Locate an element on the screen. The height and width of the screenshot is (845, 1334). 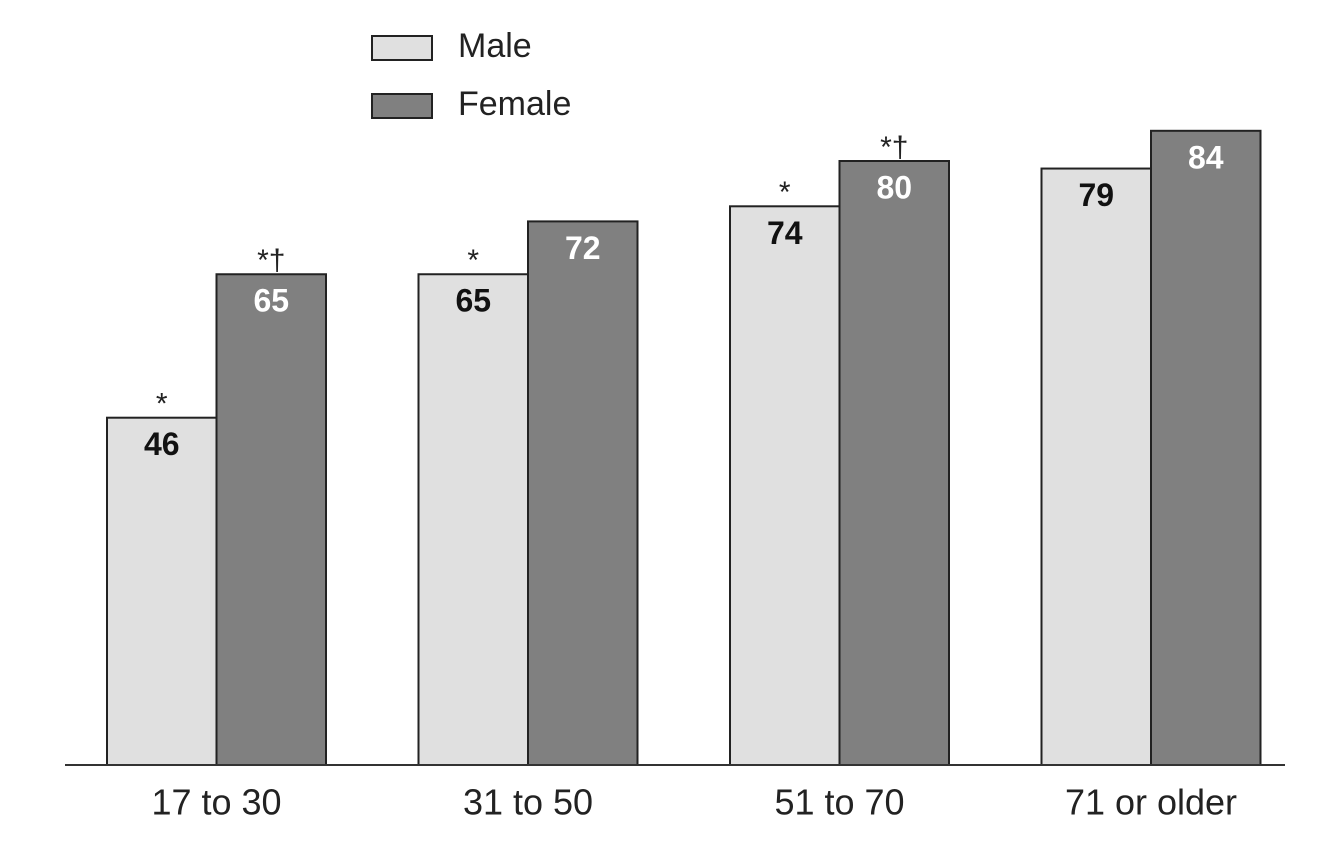
x-tick-label: 51 to 70 is located at coordinates (839, 802).